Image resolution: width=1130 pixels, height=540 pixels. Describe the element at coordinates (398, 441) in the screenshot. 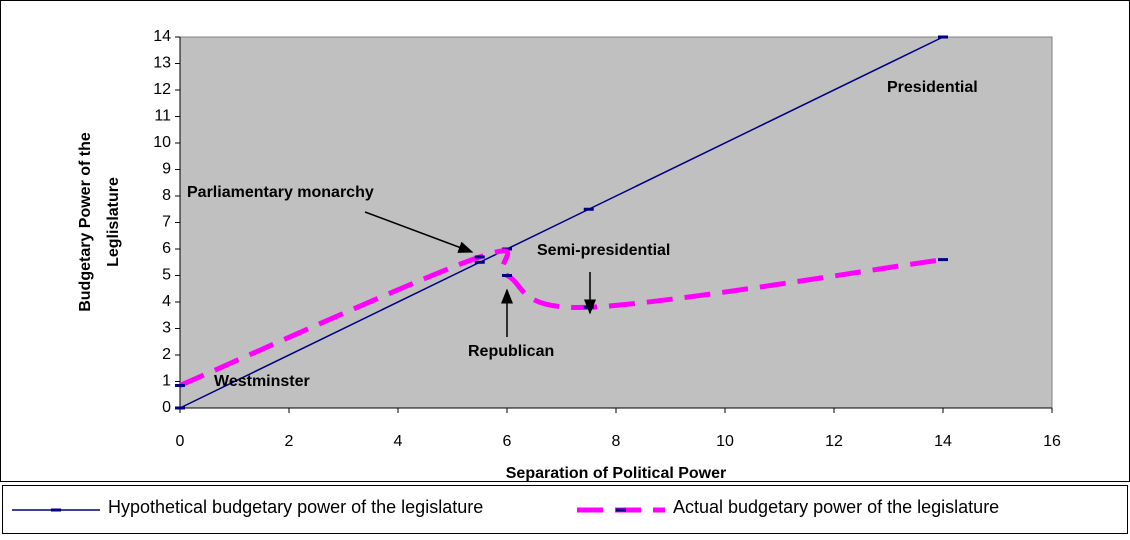

I see `x-tick-label: 4` at that location.